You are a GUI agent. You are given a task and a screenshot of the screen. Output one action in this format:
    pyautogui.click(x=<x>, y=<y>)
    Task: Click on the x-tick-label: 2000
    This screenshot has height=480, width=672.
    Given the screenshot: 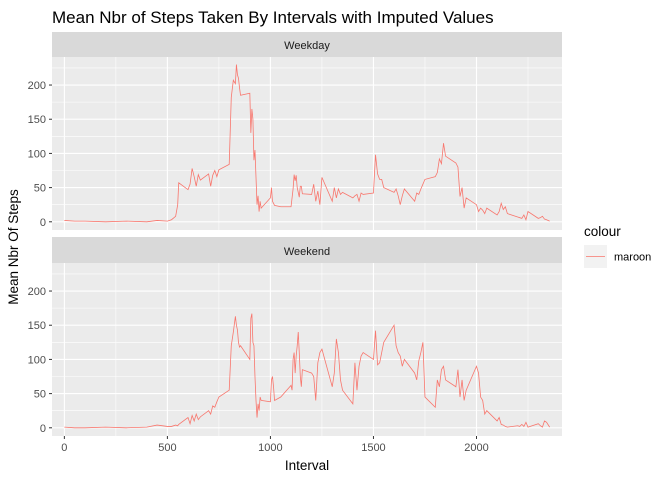 What is the action you would take?
    pyautogui.click(x=476, y=448)
    